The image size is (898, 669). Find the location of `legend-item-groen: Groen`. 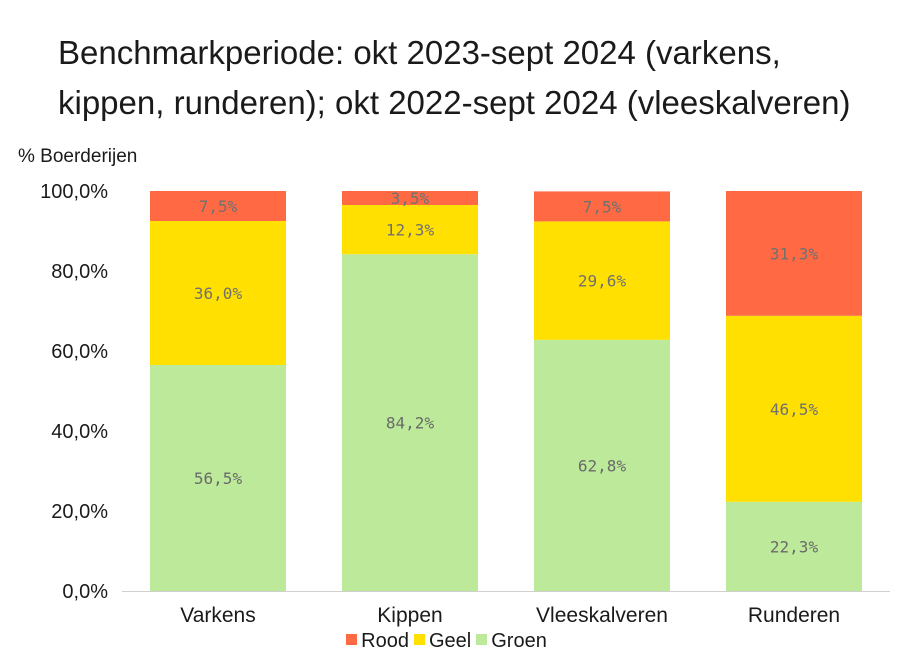

legend-item-groen: Groen is located at coordinates (511, 641).